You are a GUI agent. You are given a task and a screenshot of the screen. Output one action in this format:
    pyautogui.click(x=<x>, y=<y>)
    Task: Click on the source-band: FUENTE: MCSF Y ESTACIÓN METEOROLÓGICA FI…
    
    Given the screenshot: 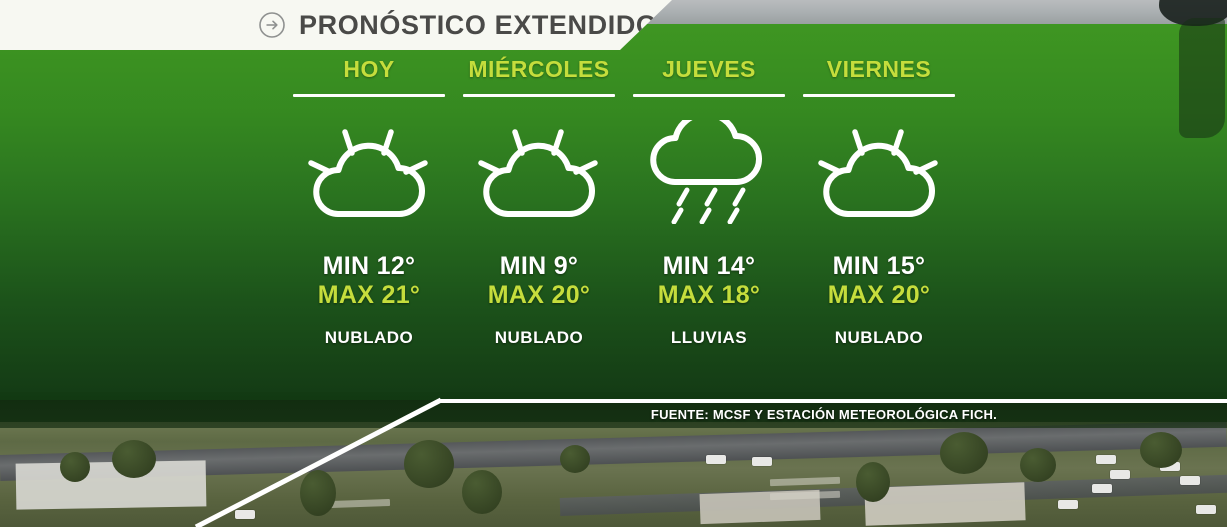 What is the action you would take?
    pyautogui.click(x=613, y=414)
    